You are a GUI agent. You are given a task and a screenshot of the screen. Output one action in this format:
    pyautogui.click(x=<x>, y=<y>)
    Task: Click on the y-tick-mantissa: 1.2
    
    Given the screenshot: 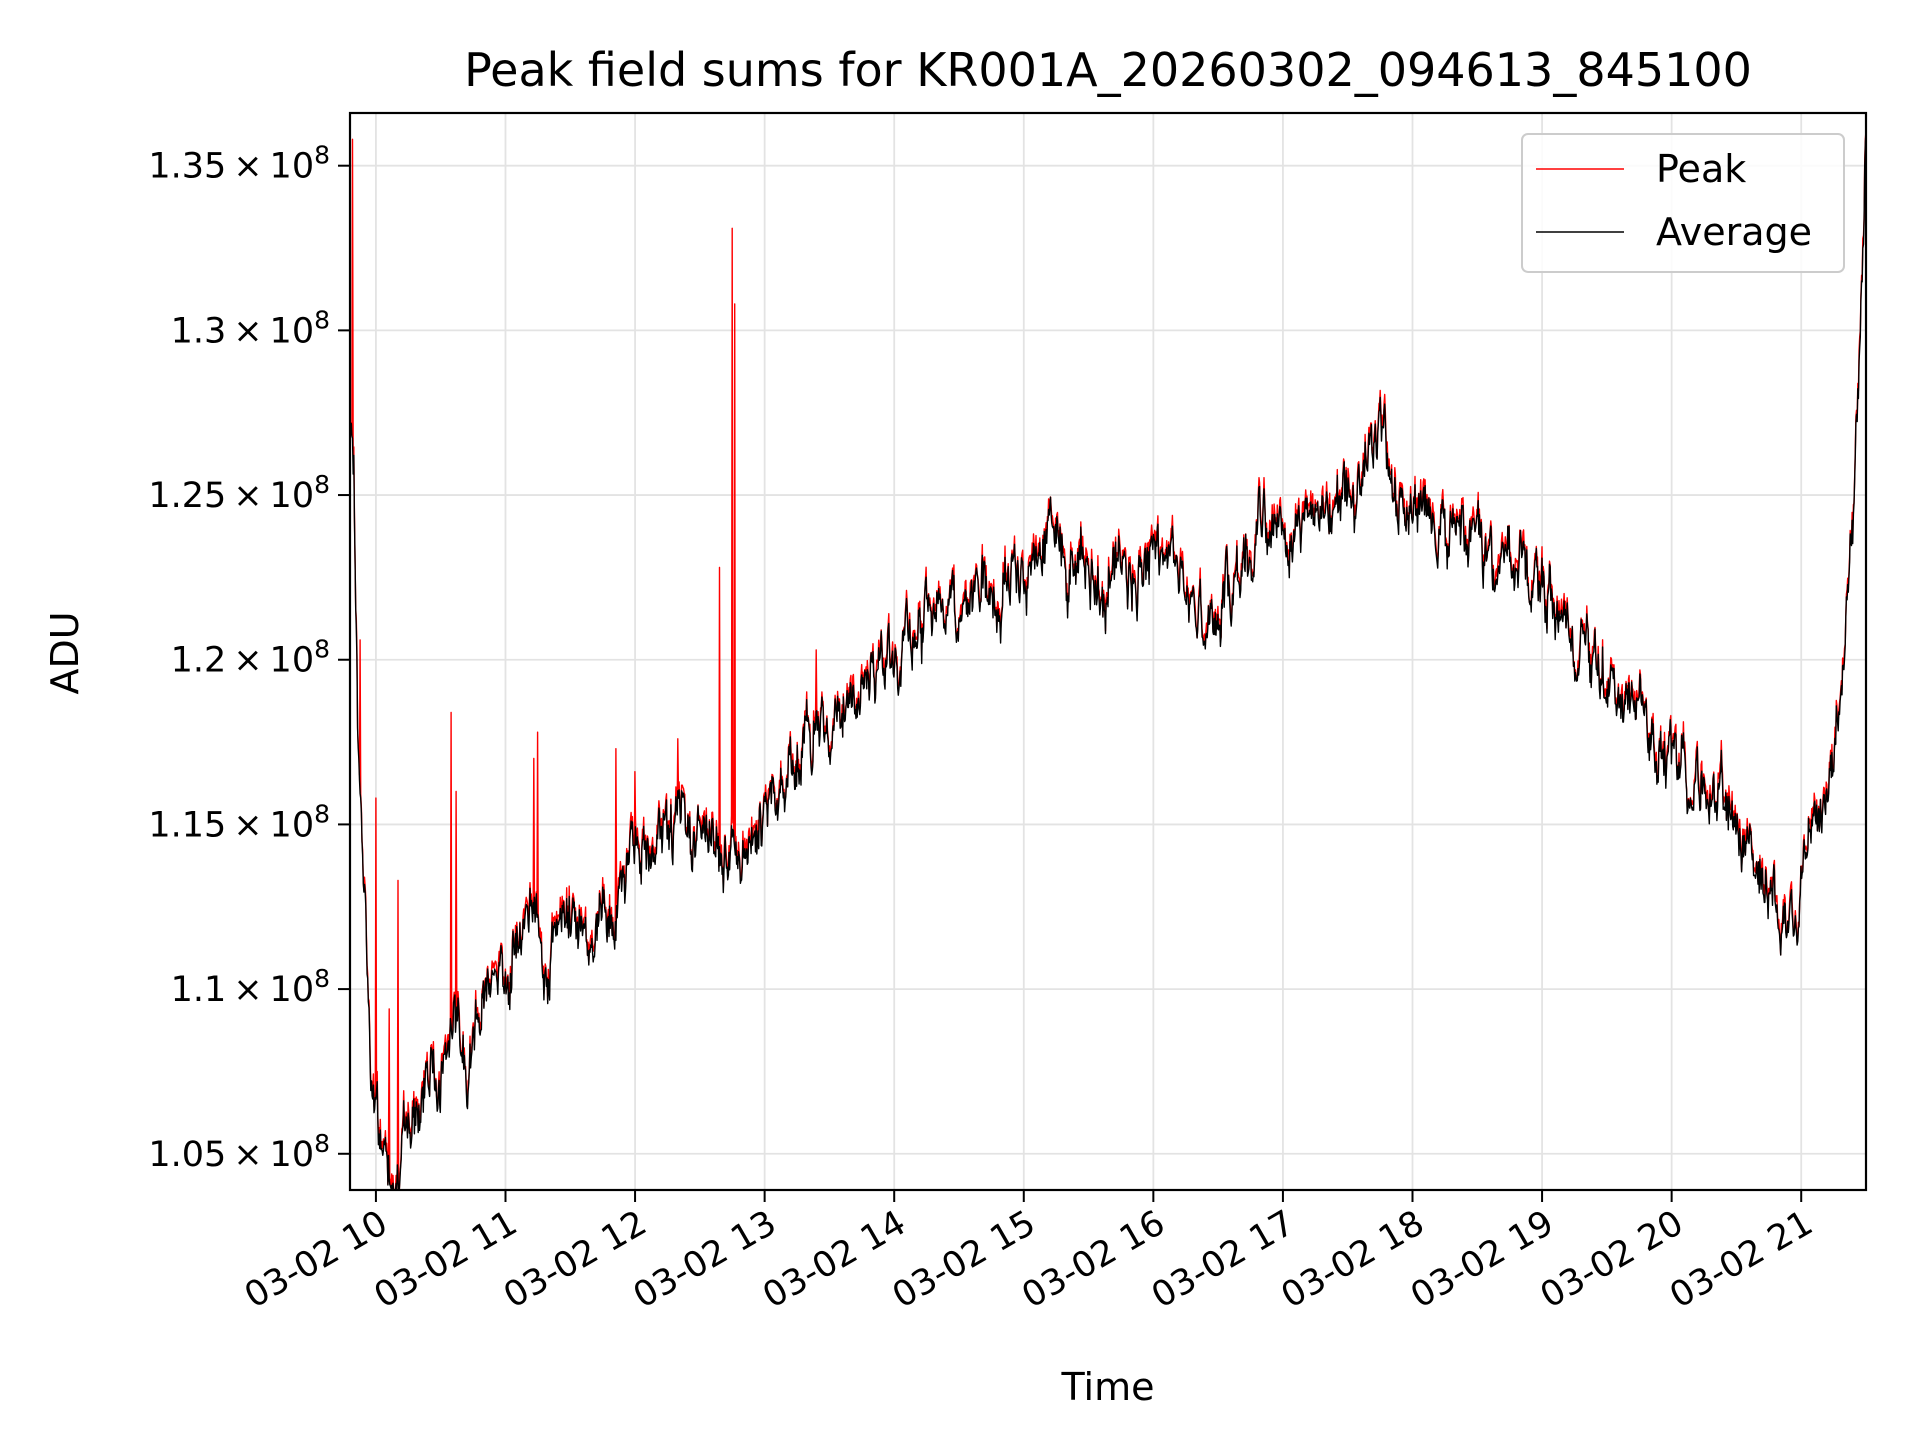 What is the action you would take?
    pyautogui.click(x=199, y=661)
    